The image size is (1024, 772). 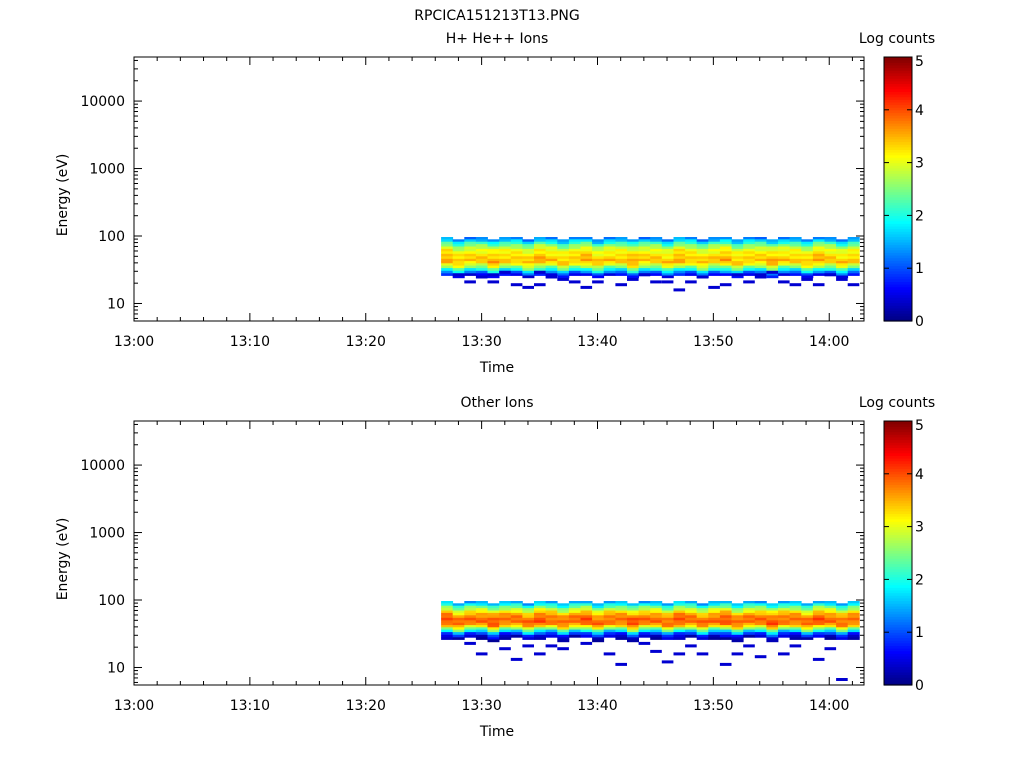 I want to click on x-tick-label: 13:50, so click(x=713, y=706).